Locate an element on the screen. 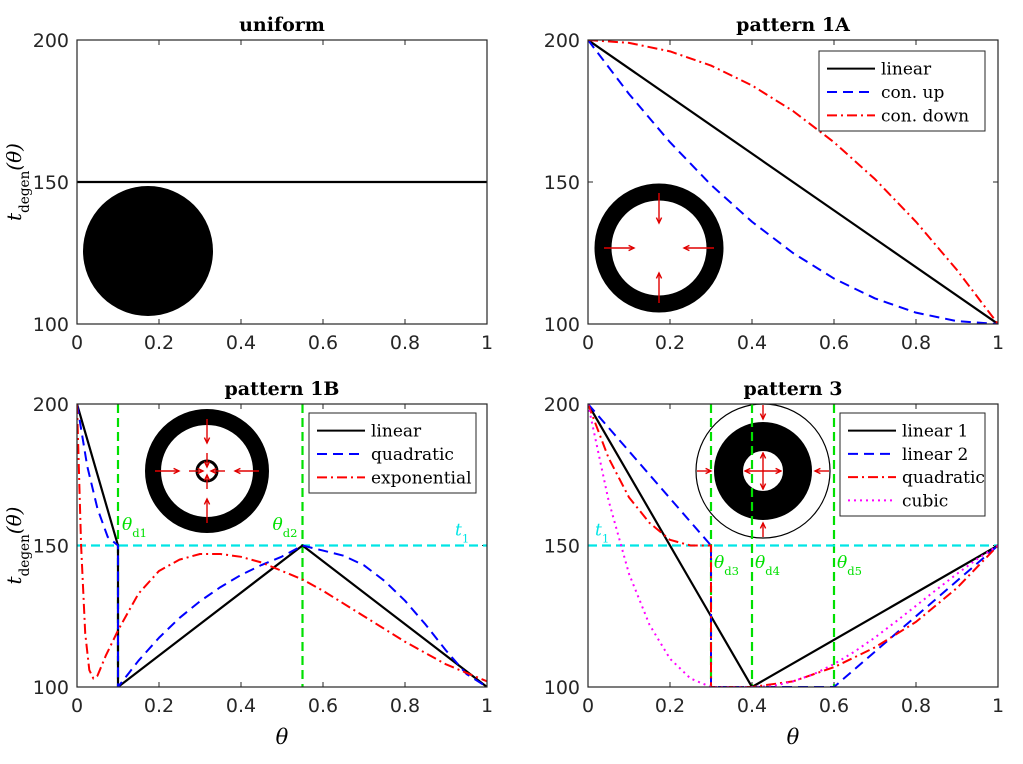  inset-thick-ring is located at coordinates (763, 471).